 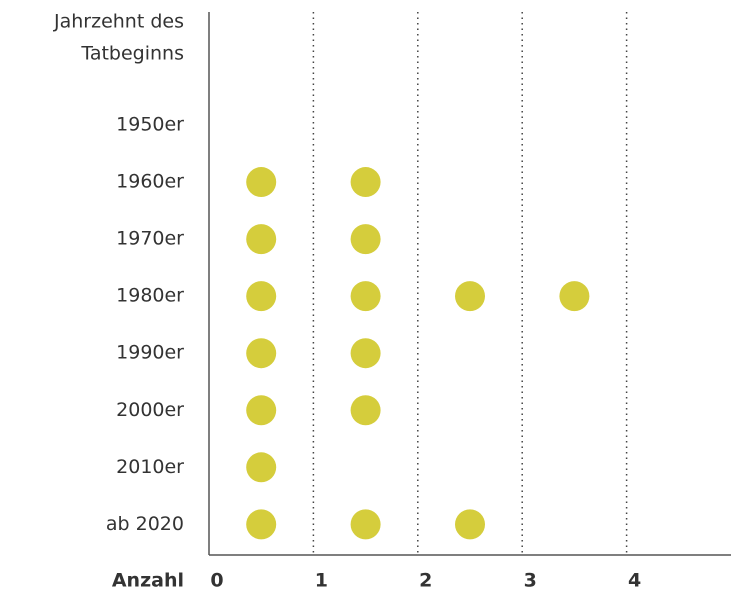 What do you see at coordinates (634, 581) in the screenshot?
I see `x-tick-label: 4` at bounding box center [634, 581].